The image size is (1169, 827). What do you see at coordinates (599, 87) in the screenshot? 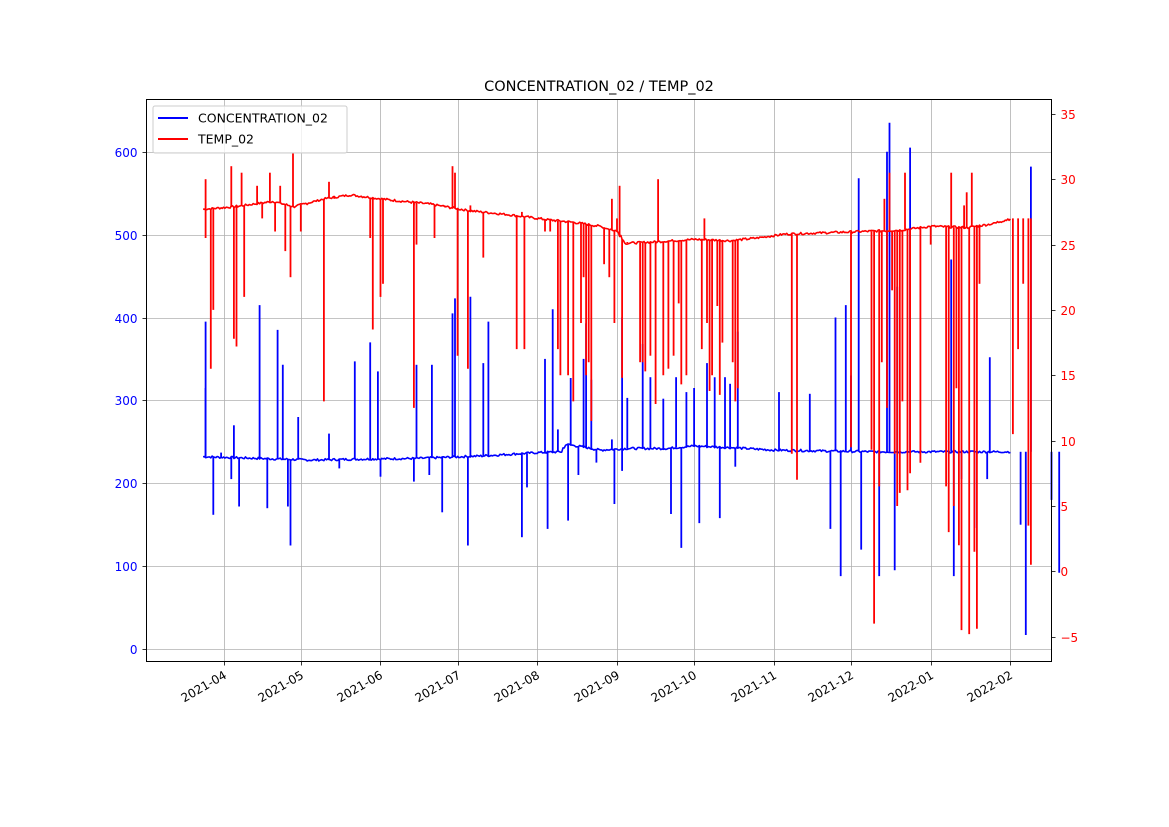
I see `chart-title: CONCENTRATION_02 / TEMP_02` at bounding box center [599, 87].